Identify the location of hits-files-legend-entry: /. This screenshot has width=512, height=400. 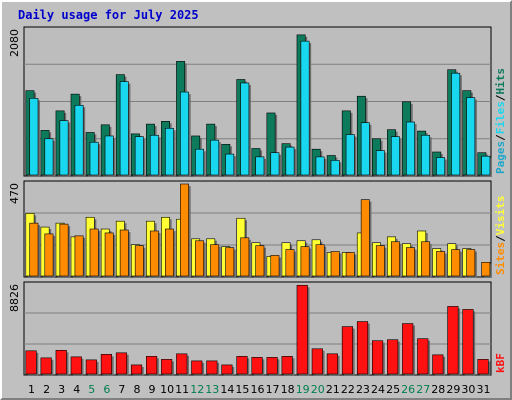
(500, 137).